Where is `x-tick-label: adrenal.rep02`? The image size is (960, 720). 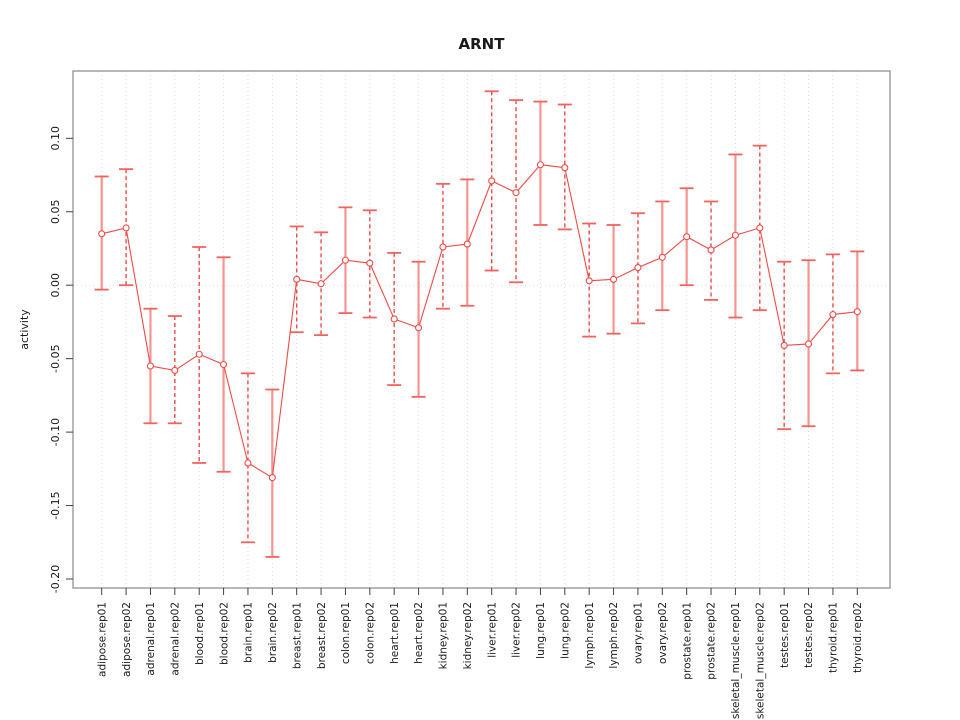
x-tick-label: adrenal.rep02 is located at coordinates (175, 639).